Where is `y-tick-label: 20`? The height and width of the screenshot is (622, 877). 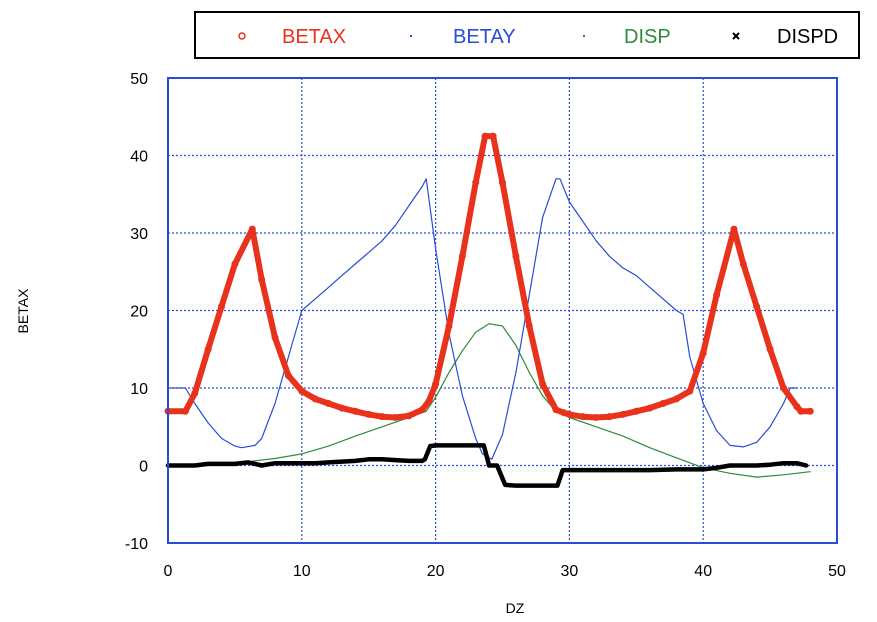
y-tick-label: 20 is located at coordinates (139, 312).